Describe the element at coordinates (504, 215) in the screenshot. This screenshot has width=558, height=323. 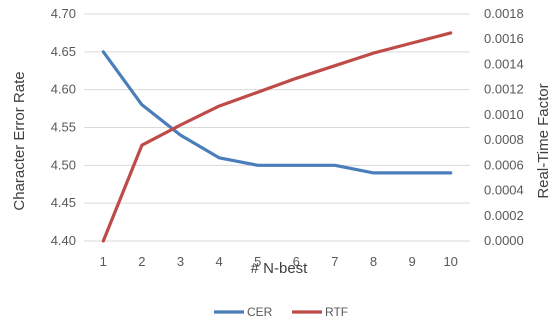
I see `right-tick-label: 0.0002` at that location.